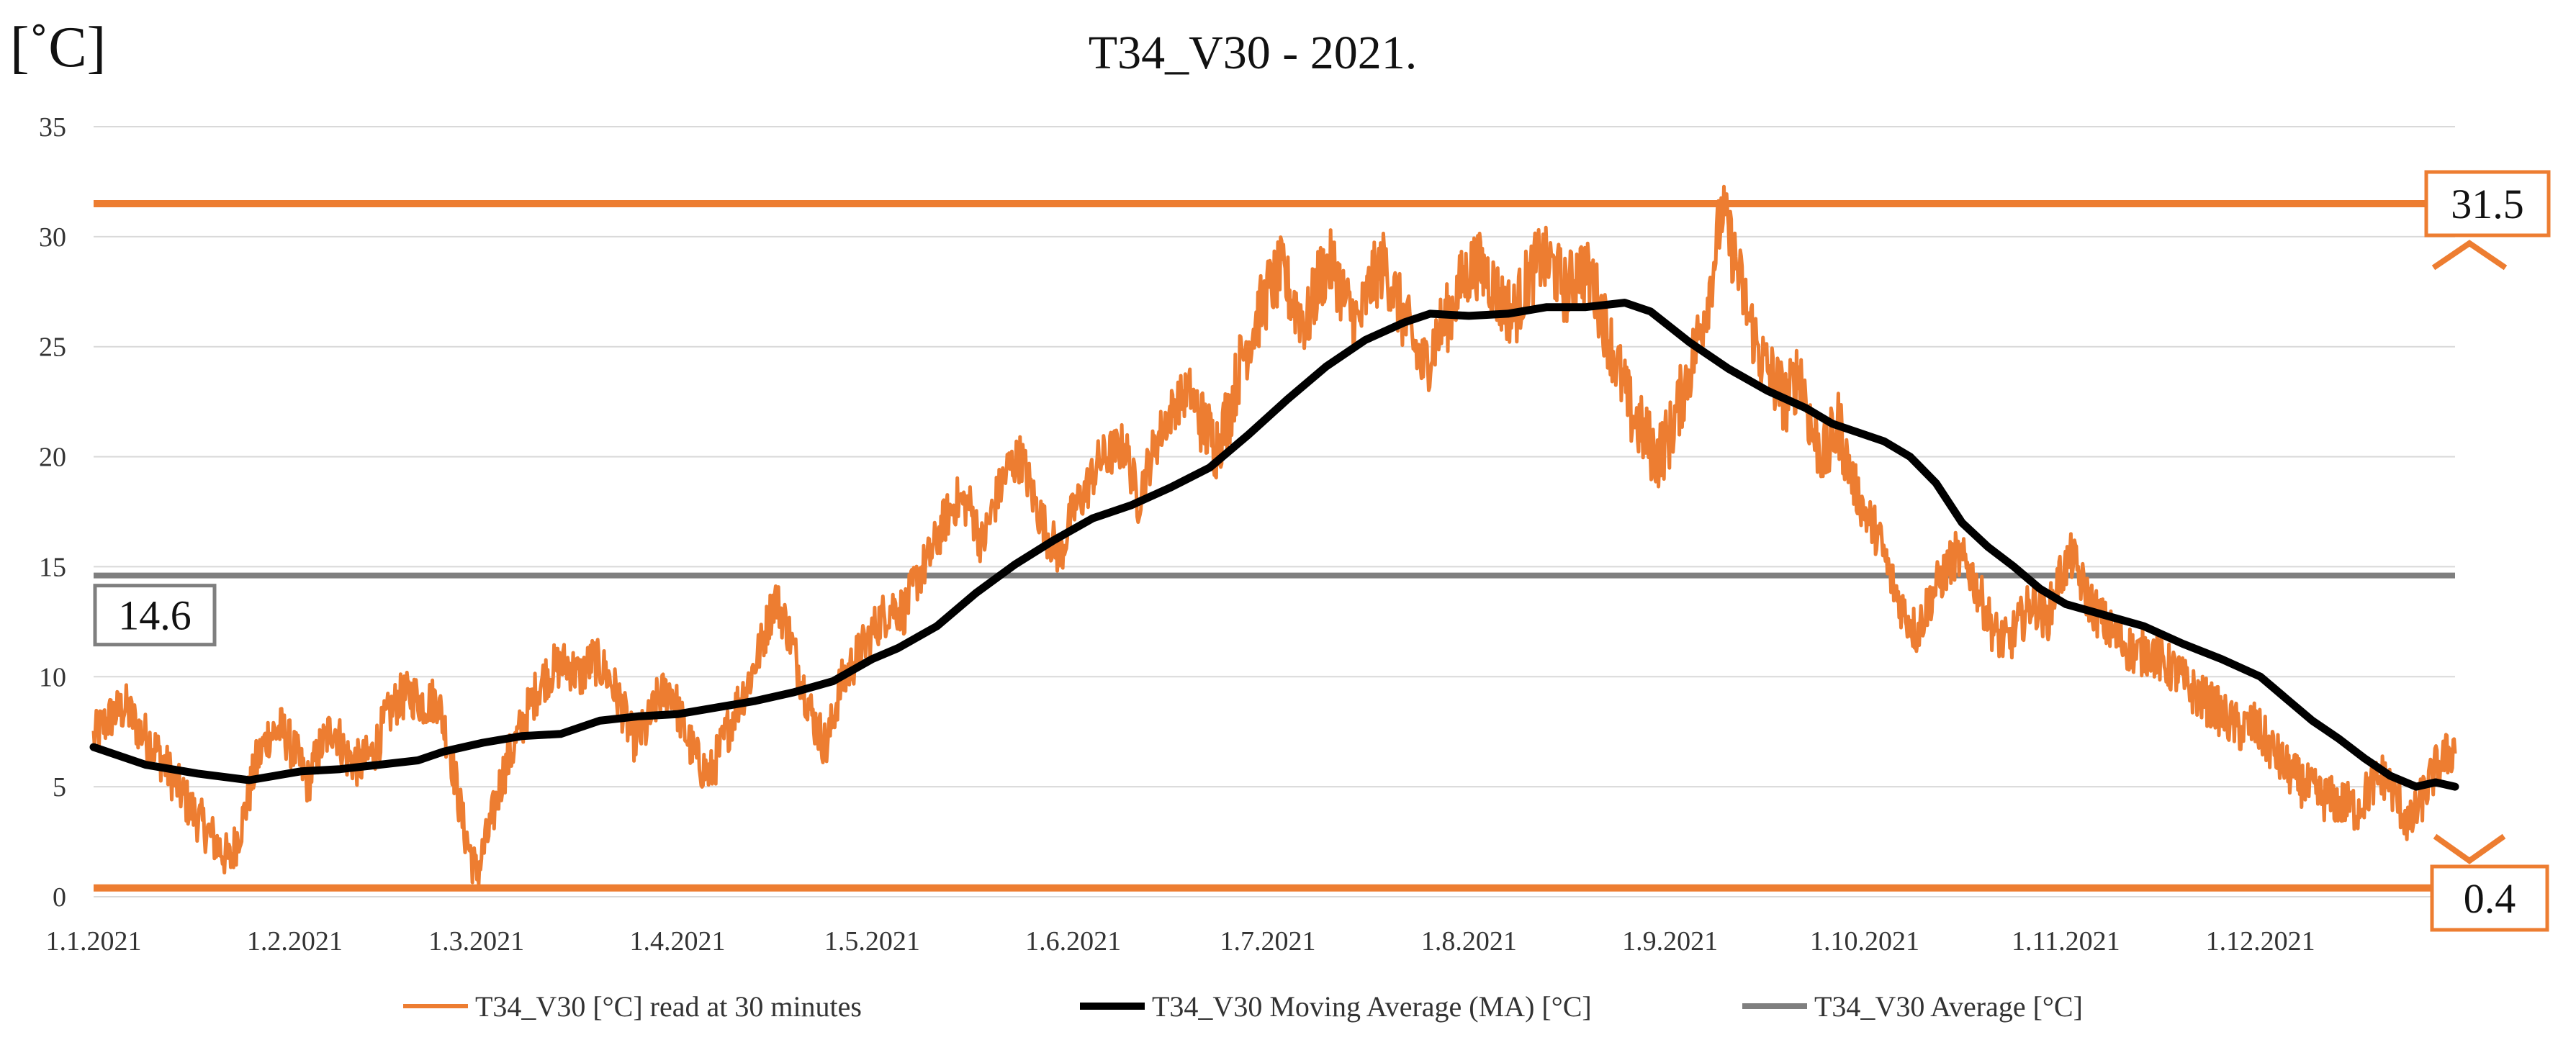  I want to click on legend-item-ma: T34_V30 Moving Average (MA) [°C], so click(1336, 1007).